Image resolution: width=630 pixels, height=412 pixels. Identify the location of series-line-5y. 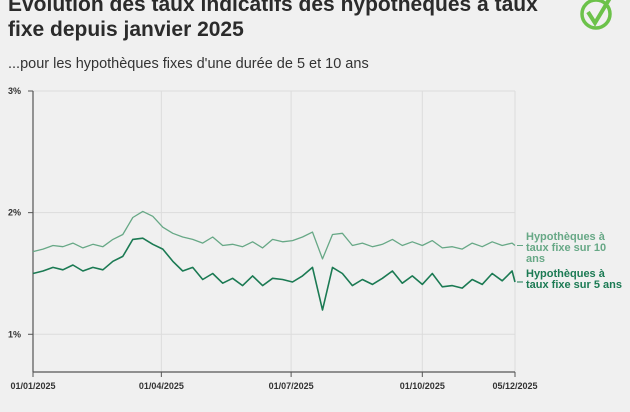
(274, 274).